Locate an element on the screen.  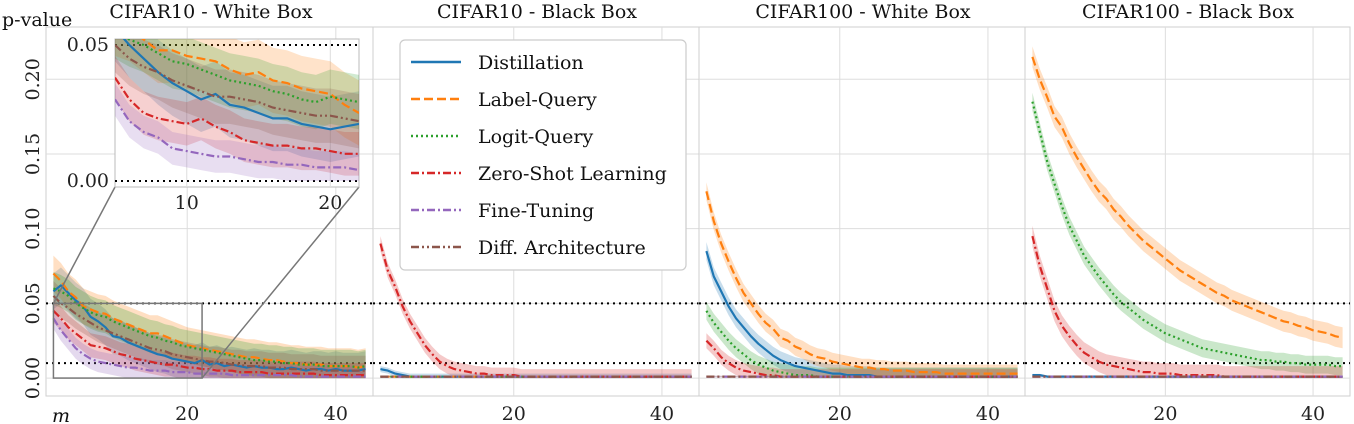
inset-line-zero_shot is located at coordinates (237, 115).